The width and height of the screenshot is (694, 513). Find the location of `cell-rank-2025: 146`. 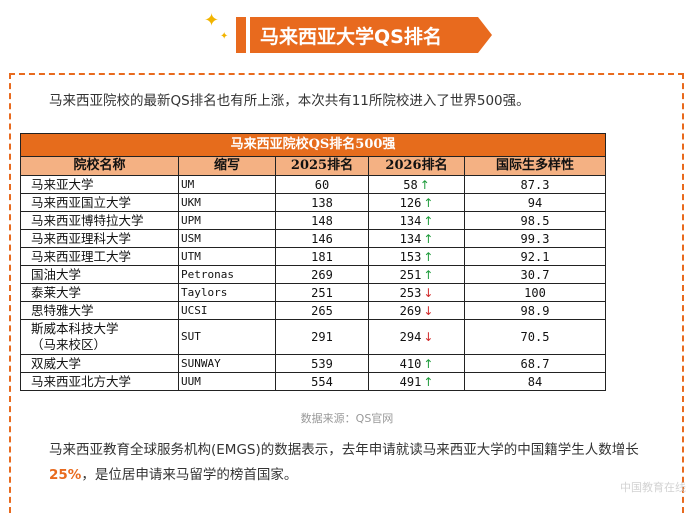

cell-rank-2025: 146 is located at coordinates (322, 238).